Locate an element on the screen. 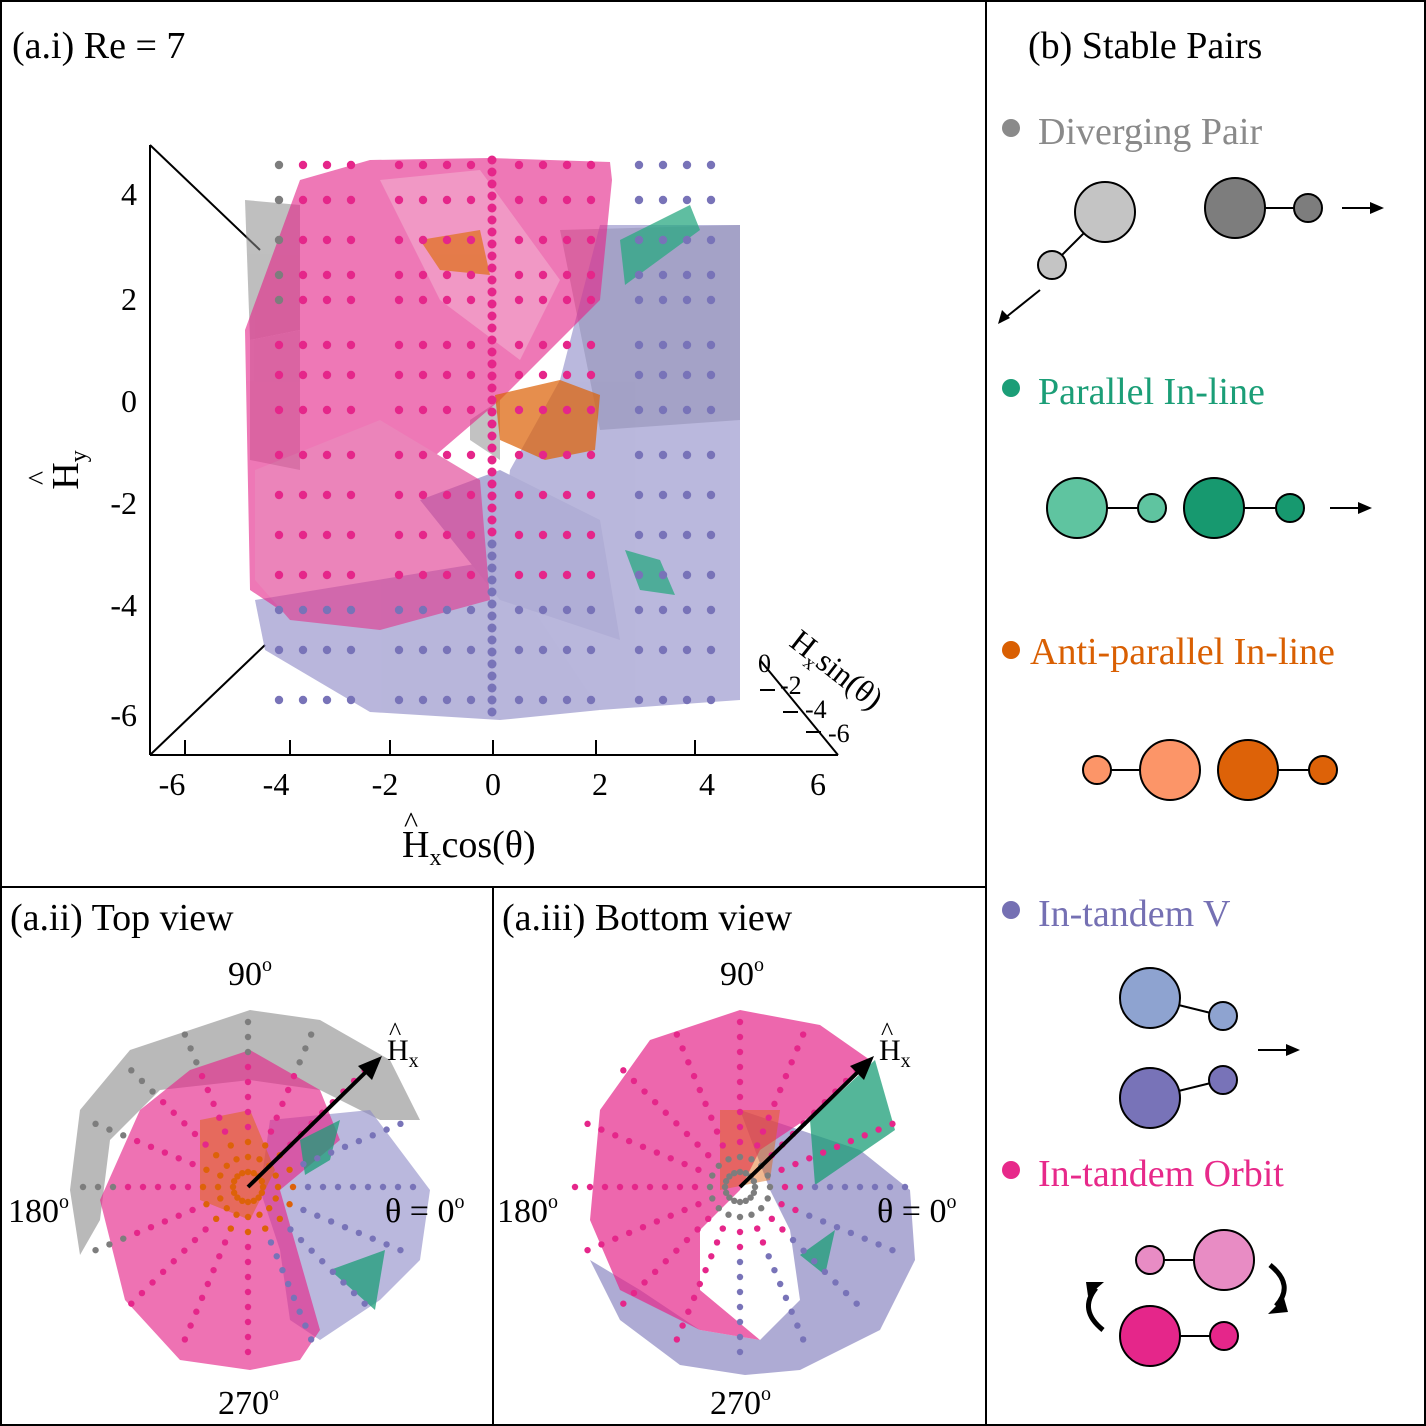 This screenshot has height=1426, width=1426. y-tick: 4 is located at coordinates (129, 194).